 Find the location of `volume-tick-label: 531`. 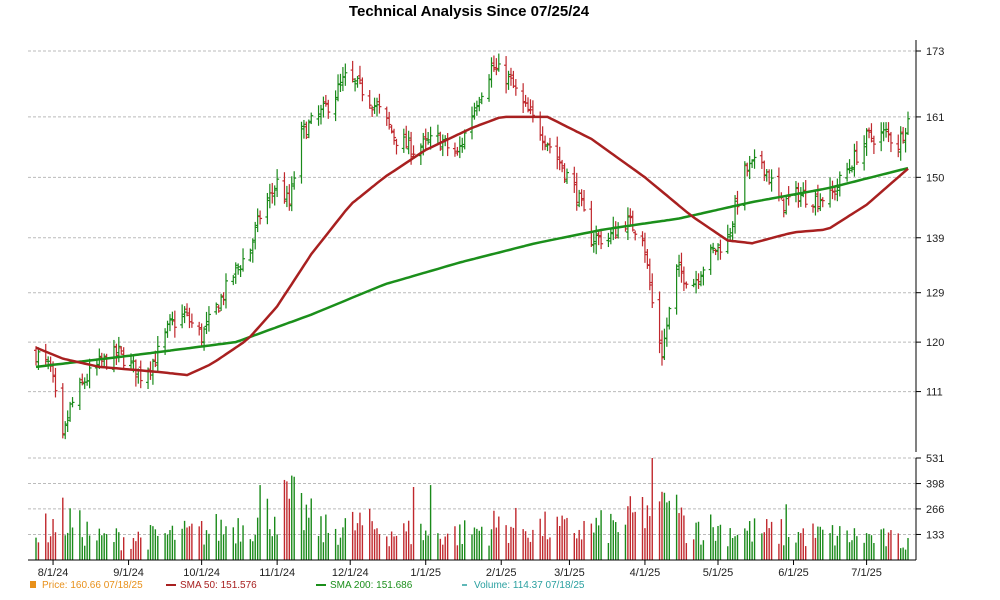

volume-tick-label: 531 is located at coordinates (935, 459).